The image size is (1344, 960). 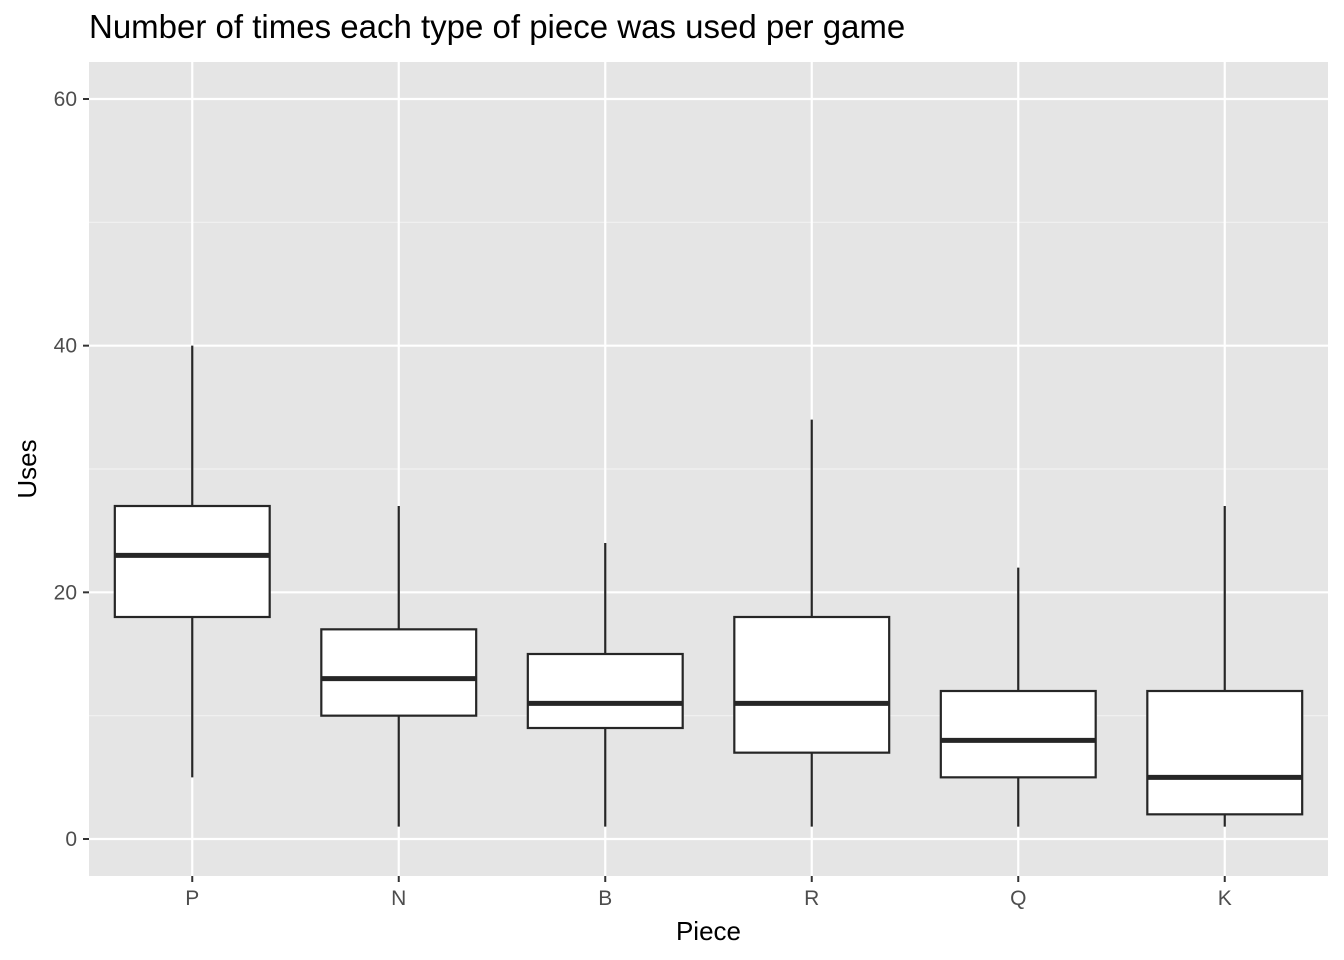 I want to click on y-axis-title: Uses, so click(x=27, y=468).